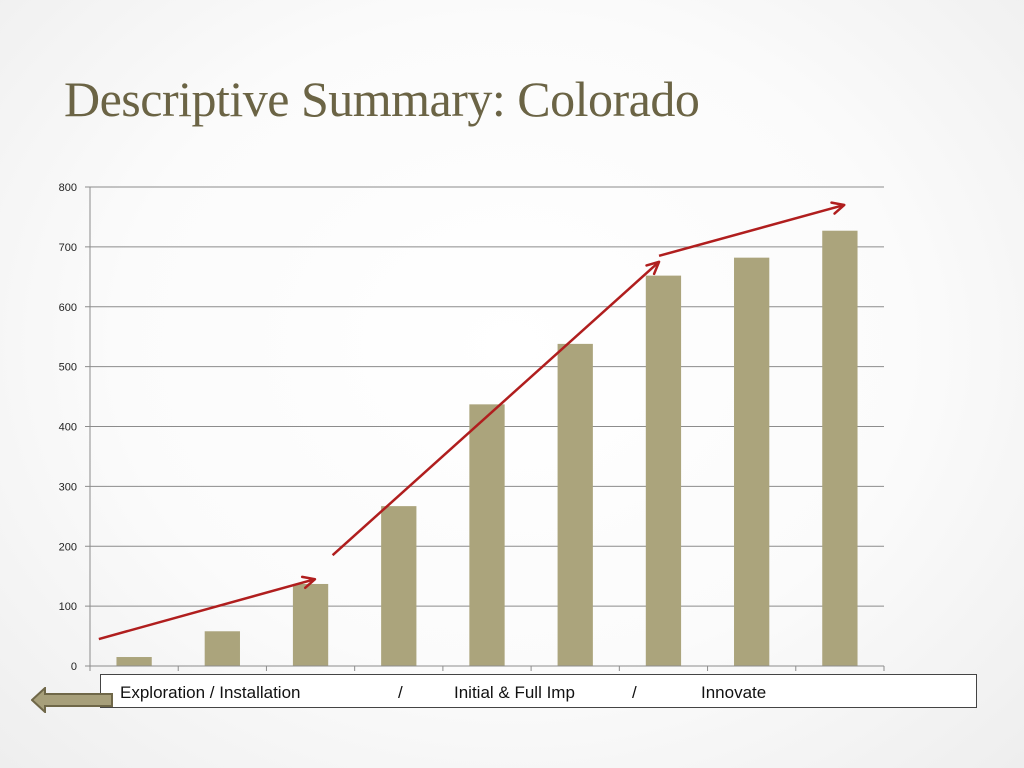 The image size is (1024, 768). Describe the element at coordinates (514, 692) in the screenshot. I see `stage-implementation-label: Initial & Full Imp` at that location.